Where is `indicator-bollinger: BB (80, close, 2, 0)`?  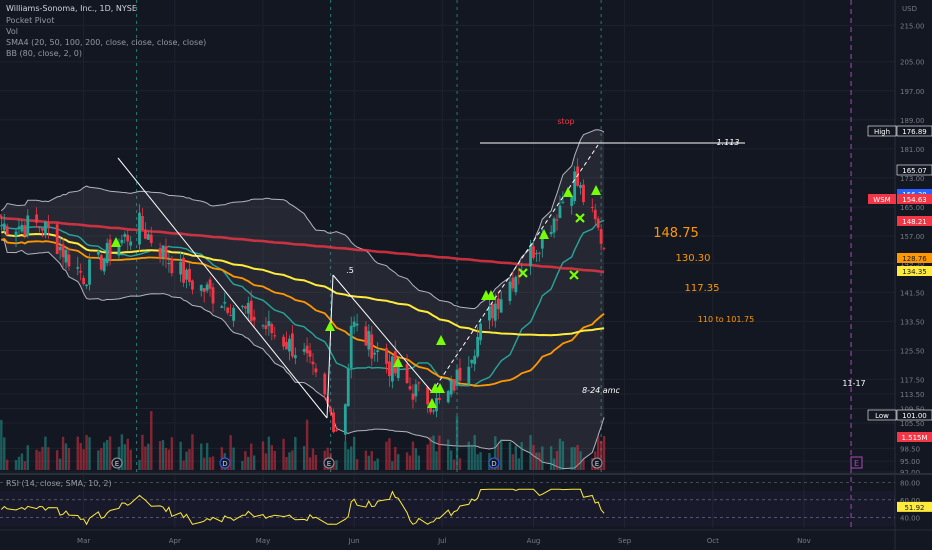
indicator-bollinger: BB (80, close, 2, 0) is located at coordinates (44, 53).